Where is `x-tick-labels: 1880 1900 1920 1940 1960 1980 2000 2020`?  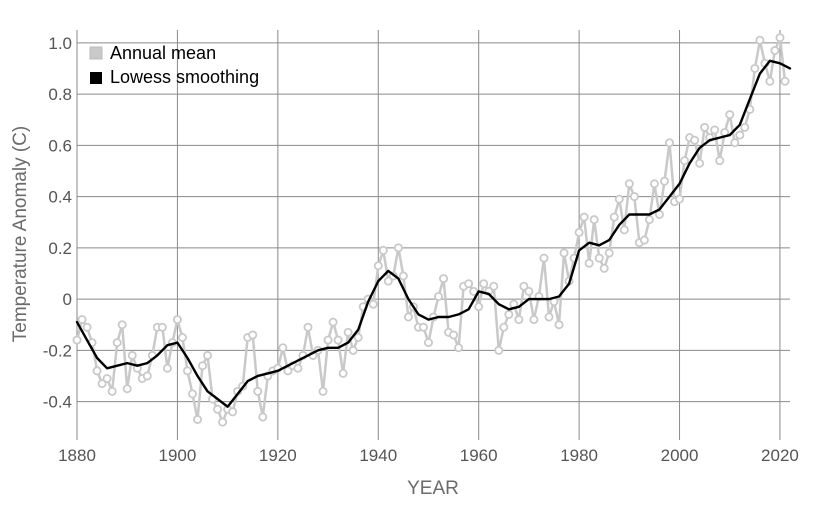
x-tick-labels: 1880 1900 1920 1940 1960 1980 2000 2020 is located at coordinates (428, 455).